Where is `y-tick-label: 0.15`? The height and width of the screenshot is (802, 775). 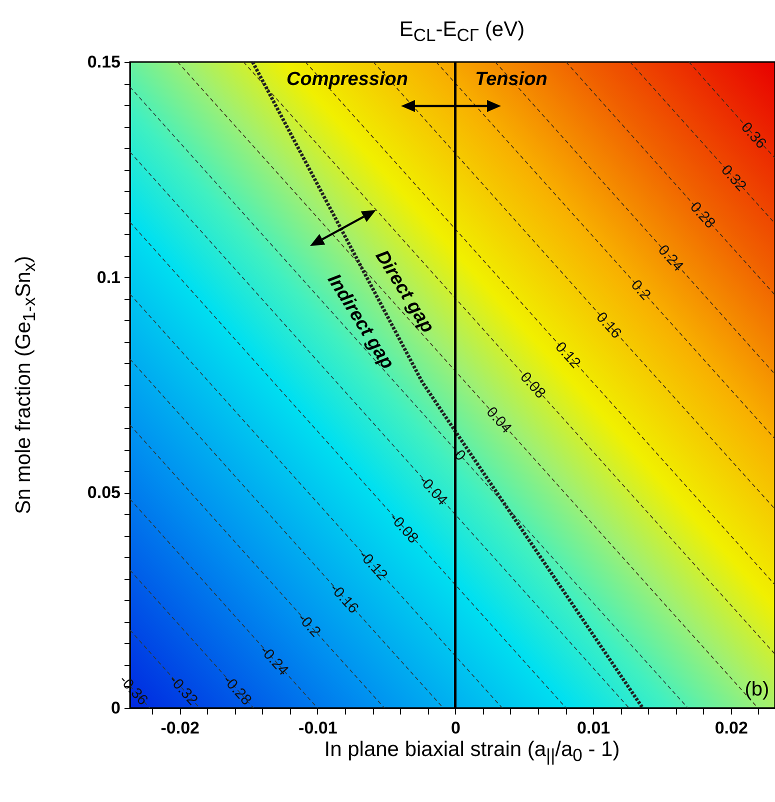 y-tick-label: 0.15 is located at coordinates (103, 62).